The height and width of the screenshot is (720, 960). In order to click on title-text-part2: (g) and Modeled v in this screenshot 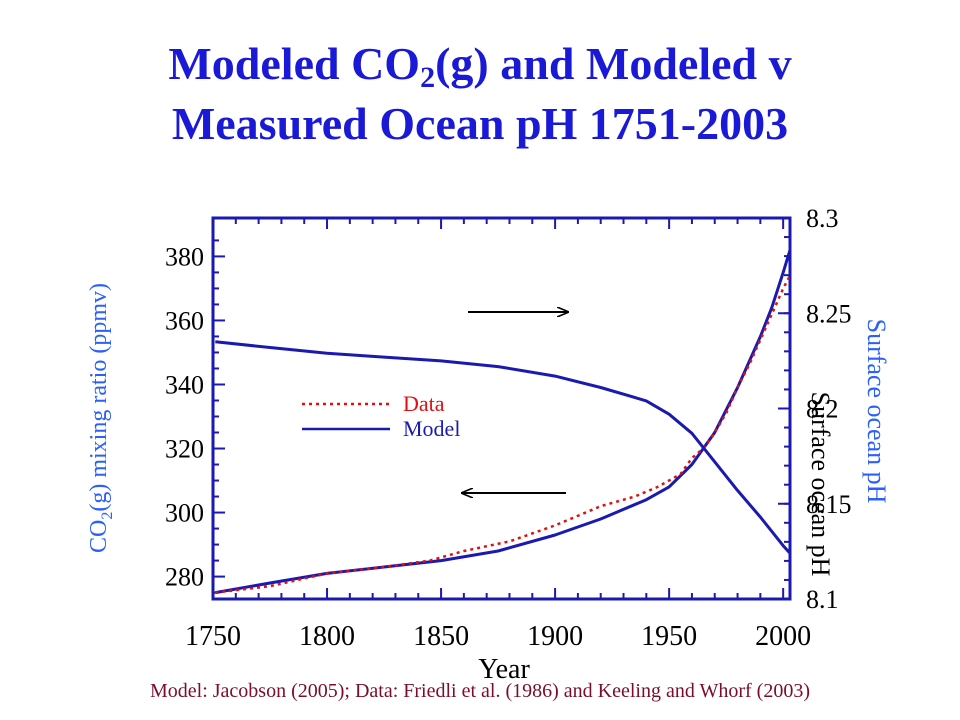, I will do `click(613, 63)`.